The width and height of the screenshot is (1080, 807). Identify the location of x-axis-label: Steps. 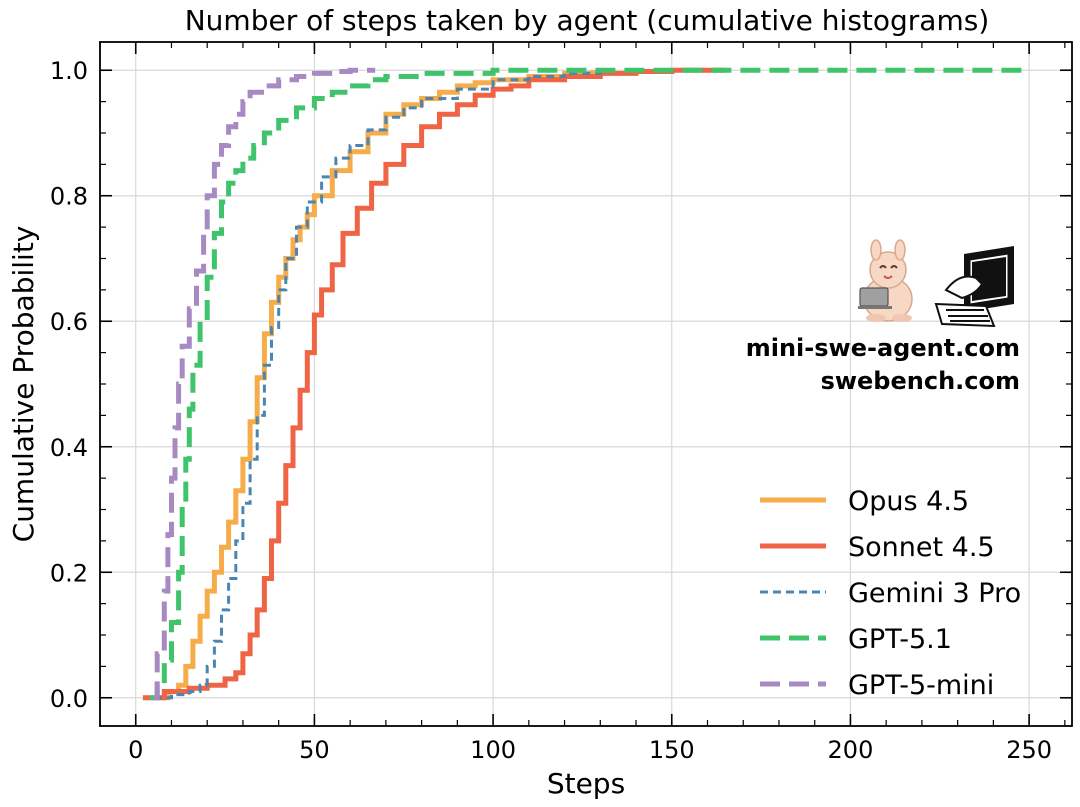
(586, 783).